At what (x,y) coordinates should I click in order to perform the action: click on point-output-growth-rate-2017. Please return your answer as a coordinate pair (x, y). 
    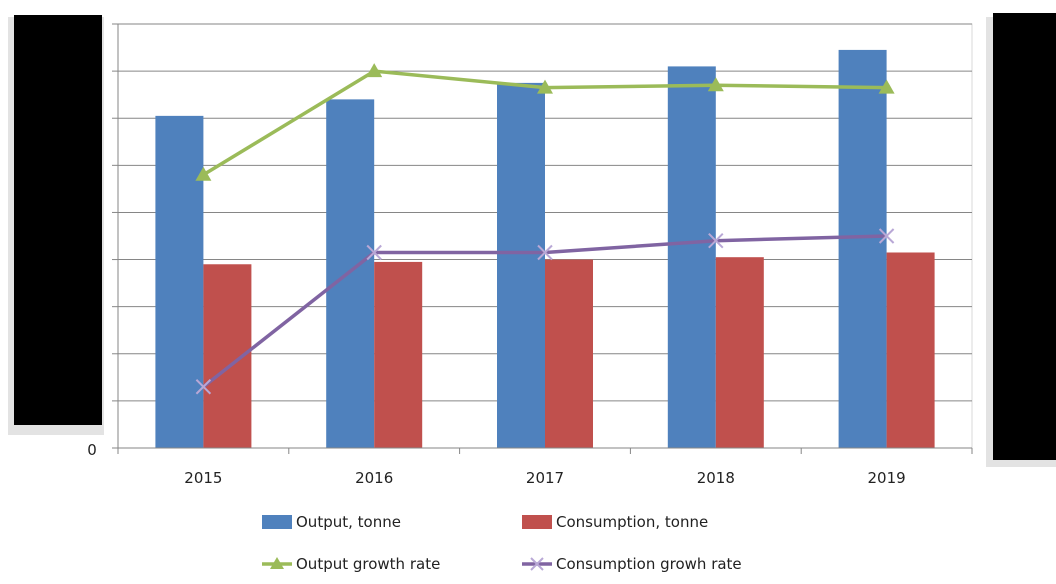
    Looking at the image, I should click on (545, 86).